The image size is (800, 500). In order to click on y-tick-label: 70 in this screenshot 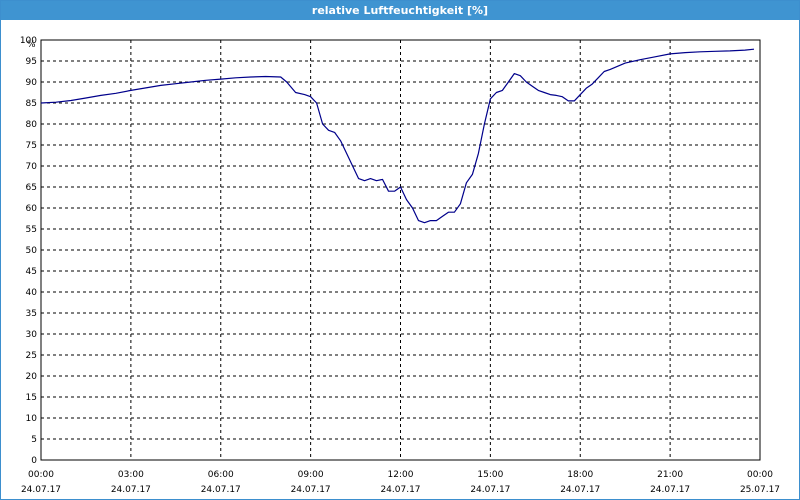, I will do `click(32, 167)`.